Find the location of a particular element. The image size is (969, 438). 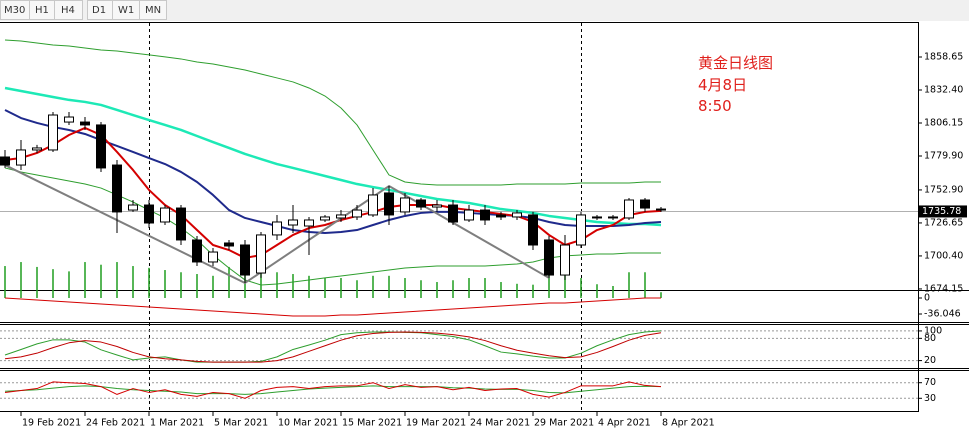

annotation: 黄金日线图 4月8日 8:50 is located at coordinates (735, 84).